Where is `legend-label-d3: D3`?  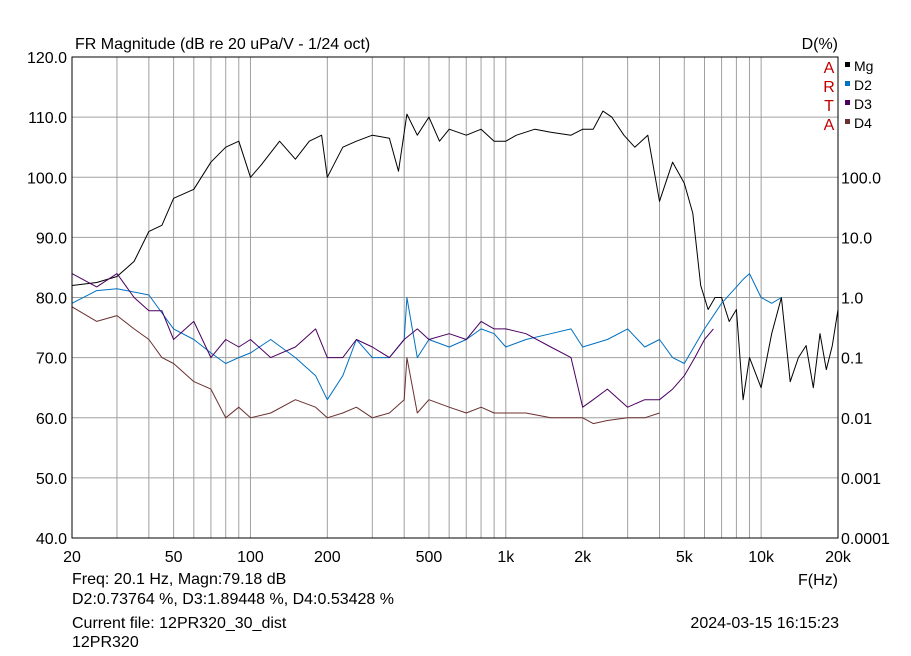 legend-label-d3: D3 is located at coordinates (863, 104).